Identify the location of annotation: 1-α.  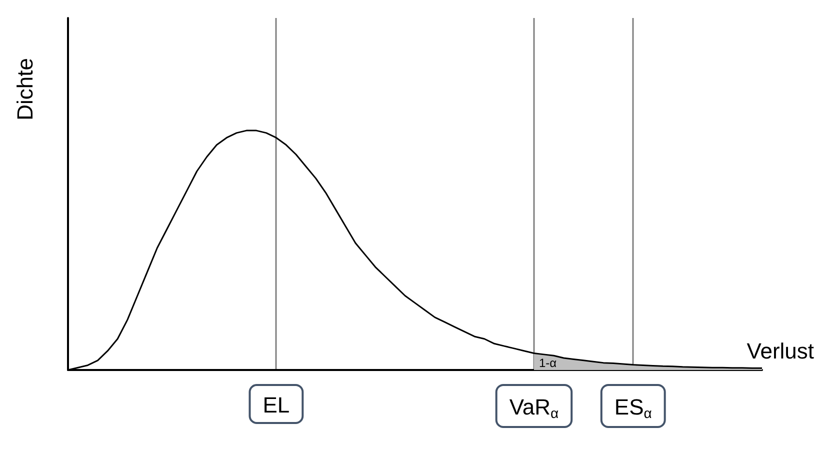
(547, 363).